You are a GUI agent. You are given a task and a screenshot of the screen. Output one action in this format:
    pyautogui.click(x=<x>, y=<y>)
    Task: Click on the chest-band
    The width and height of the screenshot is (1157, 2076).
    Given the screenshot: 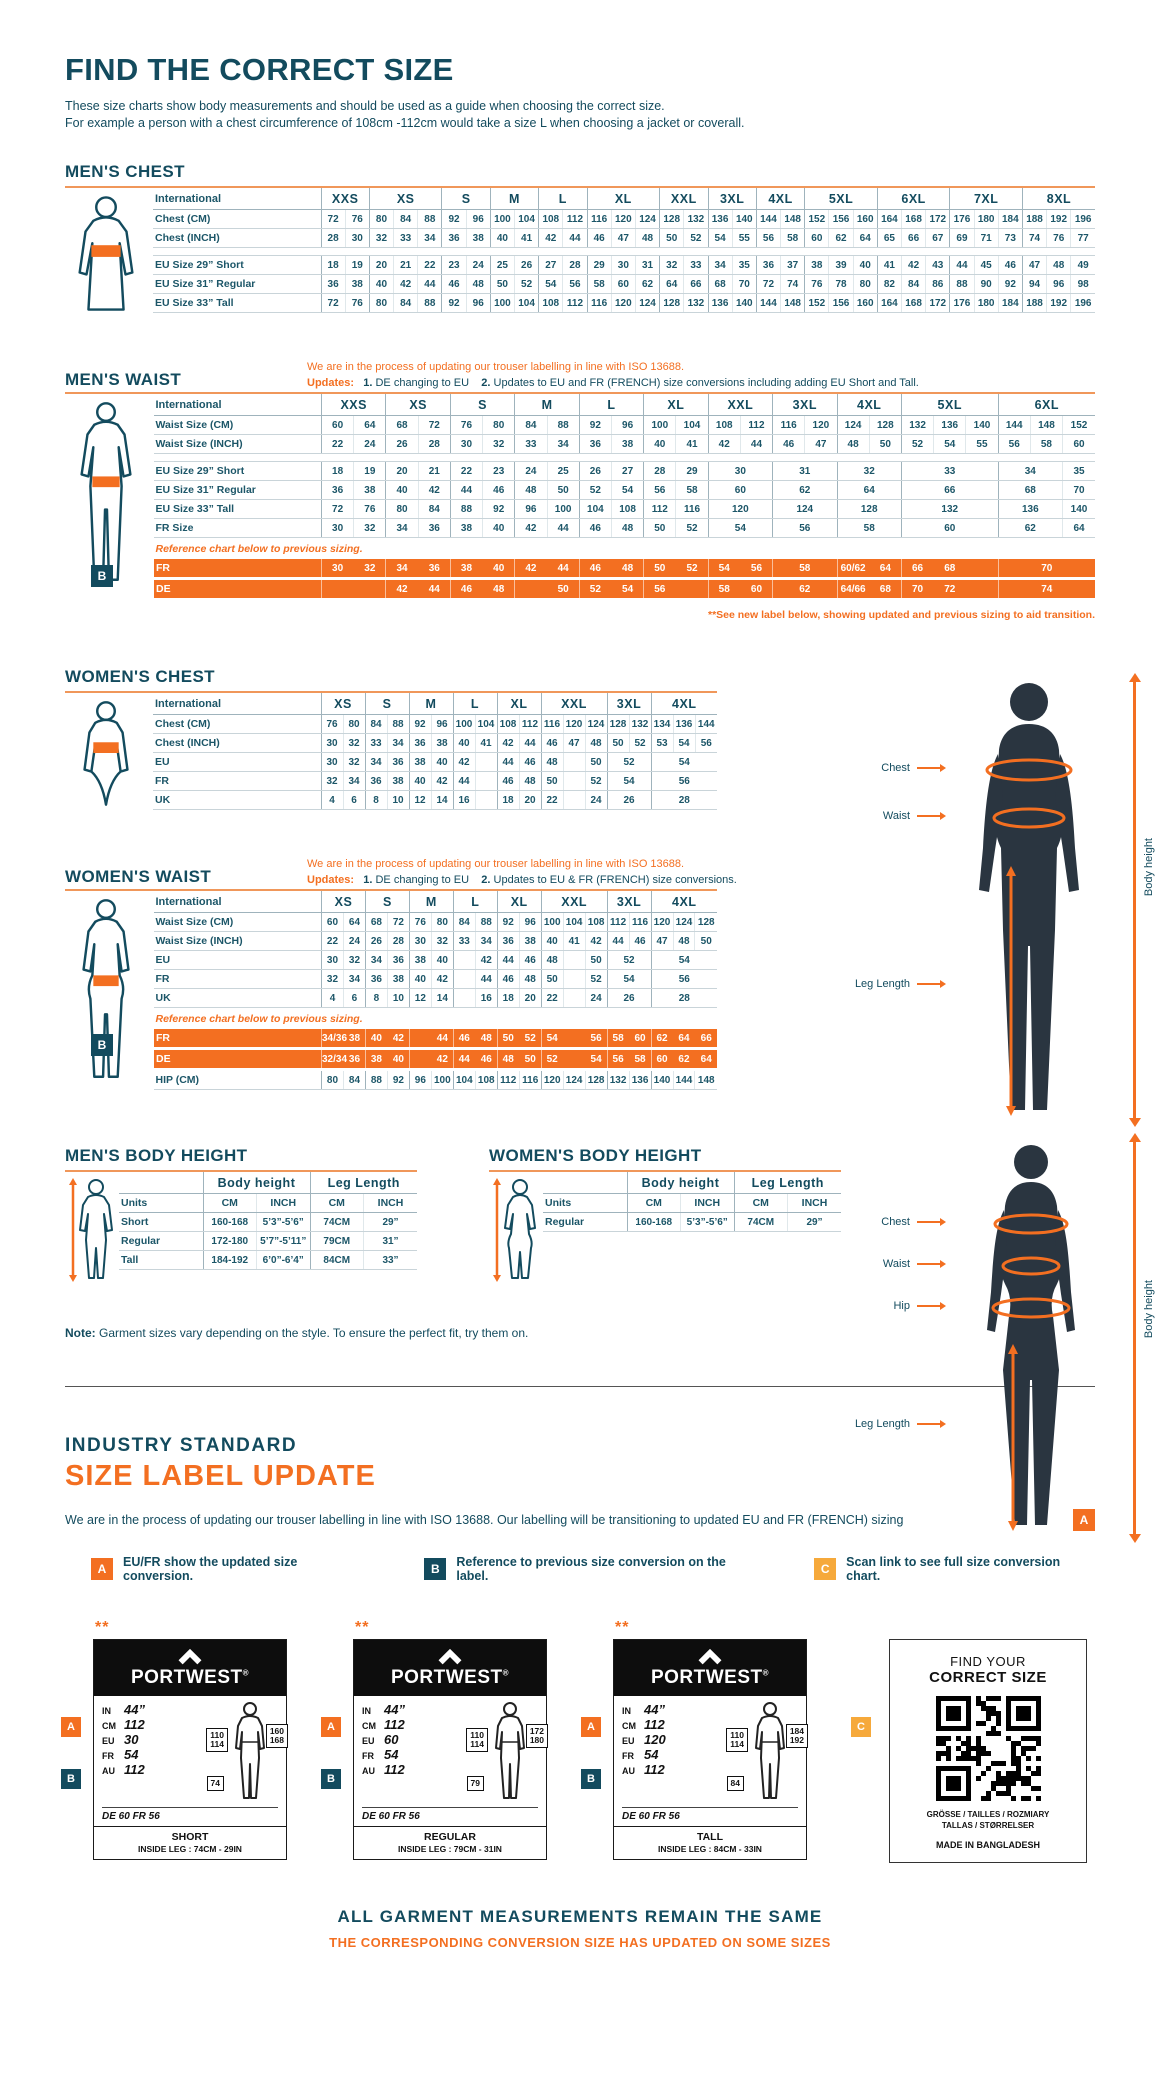 What is the action you would take?
    pyautogui.click(x=106, y=251)
    